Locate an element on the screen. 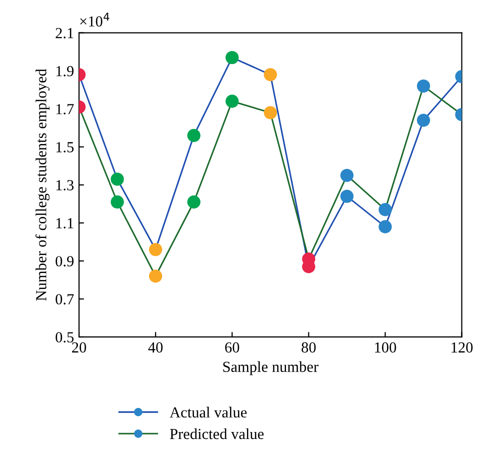 Image resolution: width=479 pixels, height=456 pixels. y-tick-label: 1.3 is located at coordinates (65, 185).